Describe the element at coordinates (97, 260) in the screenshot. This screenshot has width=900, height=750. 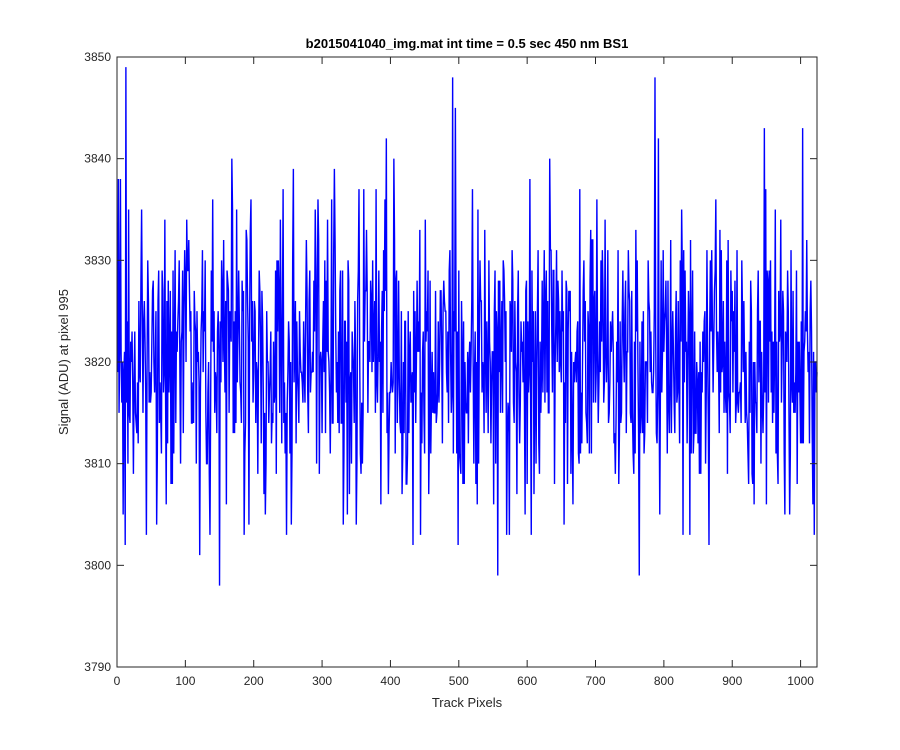
I see `y-tick-label: 3830` at that location.